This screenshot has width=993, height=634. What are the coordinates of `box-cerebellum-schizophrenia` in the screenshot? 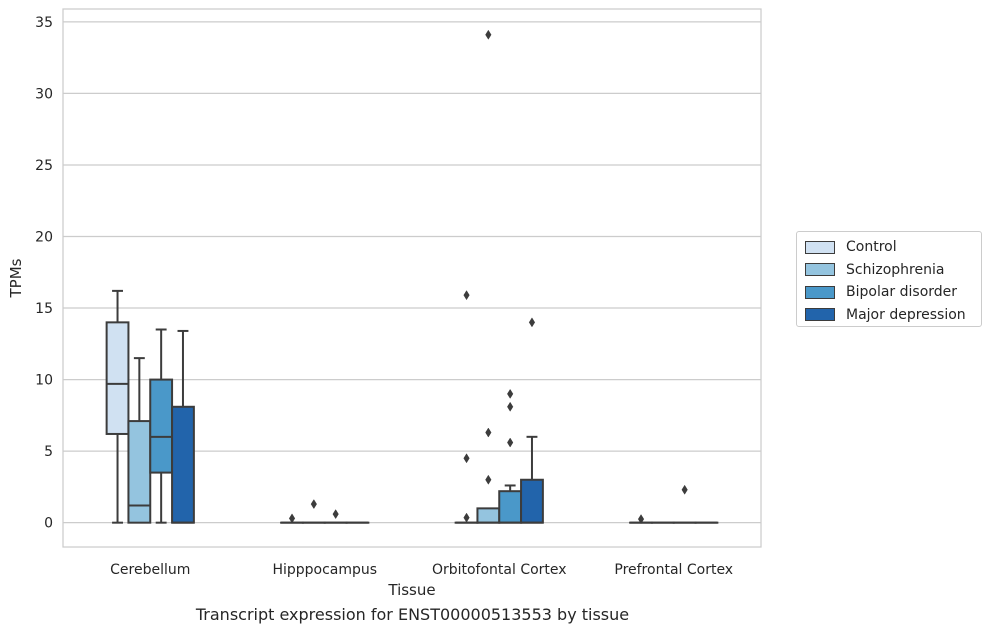 It's located at (139, 440).